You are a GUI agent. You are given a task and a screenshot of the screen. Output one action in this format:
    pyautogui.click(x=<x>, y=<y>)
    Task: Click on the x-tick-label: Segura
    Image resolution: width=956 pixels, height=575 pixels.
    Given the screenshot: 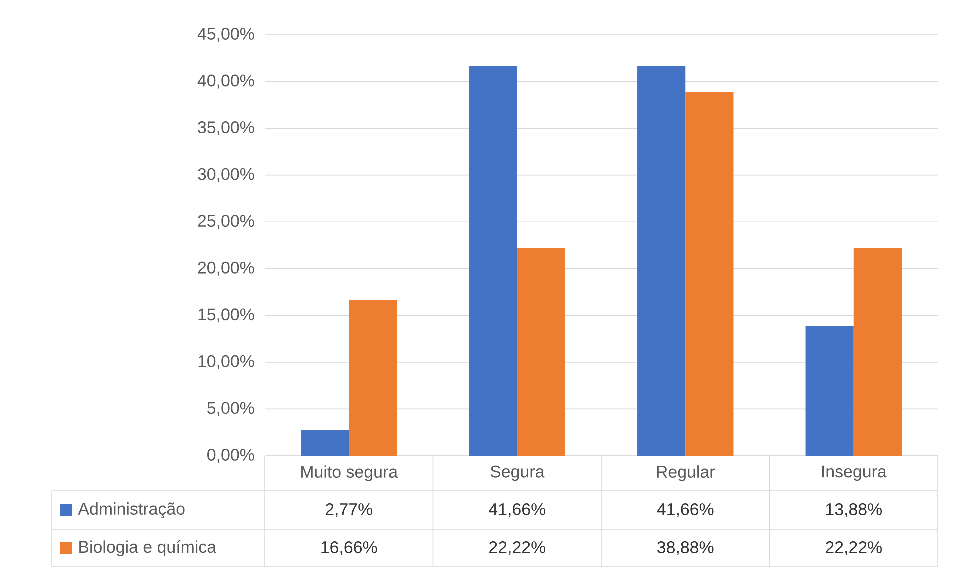 What is the action you would take?
    pyautogui.click(x=517, y=474)
    